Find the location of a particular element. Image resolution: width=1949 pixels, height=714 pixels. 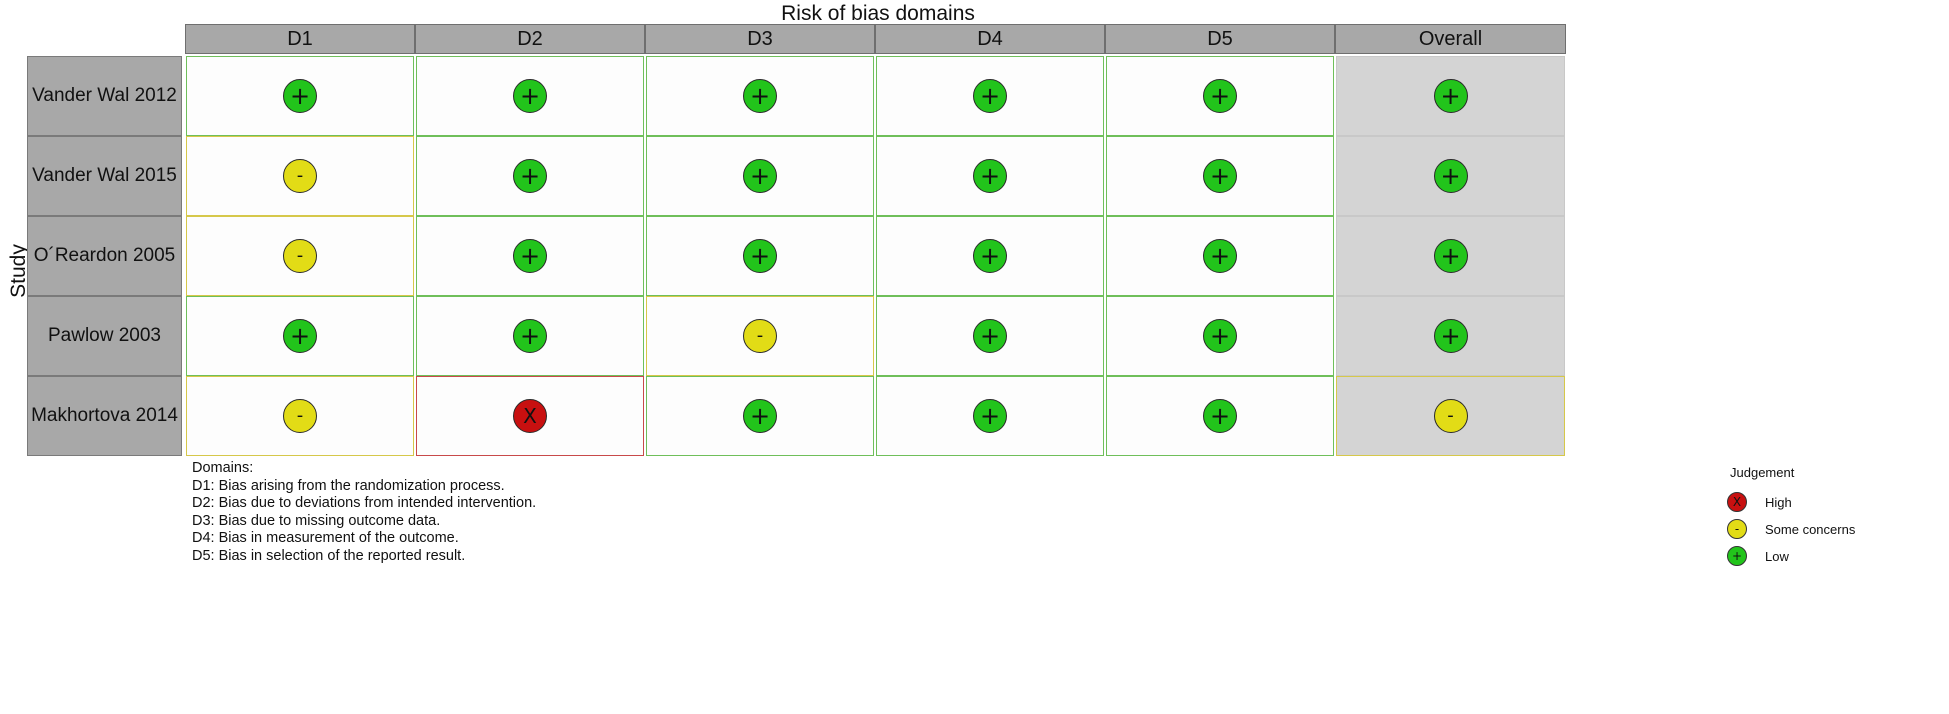

column-header-d1: D1 is located at coordinates (300, 39).